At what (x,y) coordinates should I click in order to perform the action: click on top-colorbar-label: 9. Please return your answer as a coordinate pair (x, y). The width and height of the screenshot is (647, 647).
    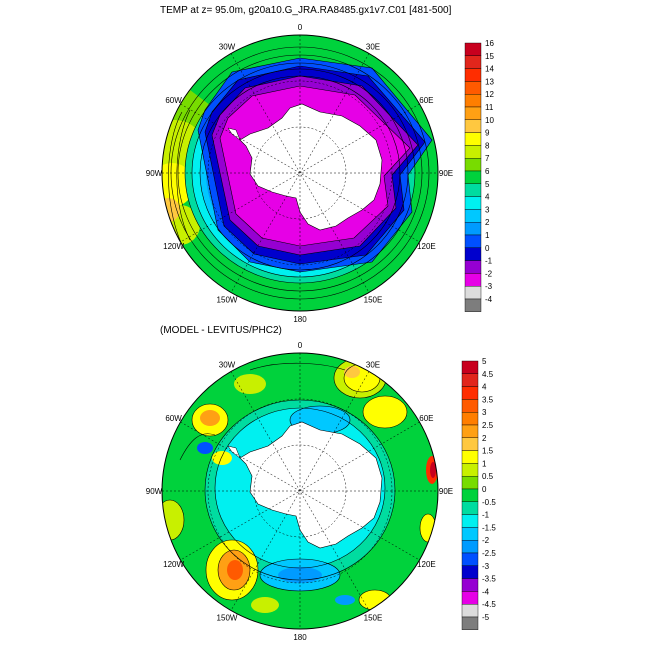
    Looking at the image, I should click on (487, 133).